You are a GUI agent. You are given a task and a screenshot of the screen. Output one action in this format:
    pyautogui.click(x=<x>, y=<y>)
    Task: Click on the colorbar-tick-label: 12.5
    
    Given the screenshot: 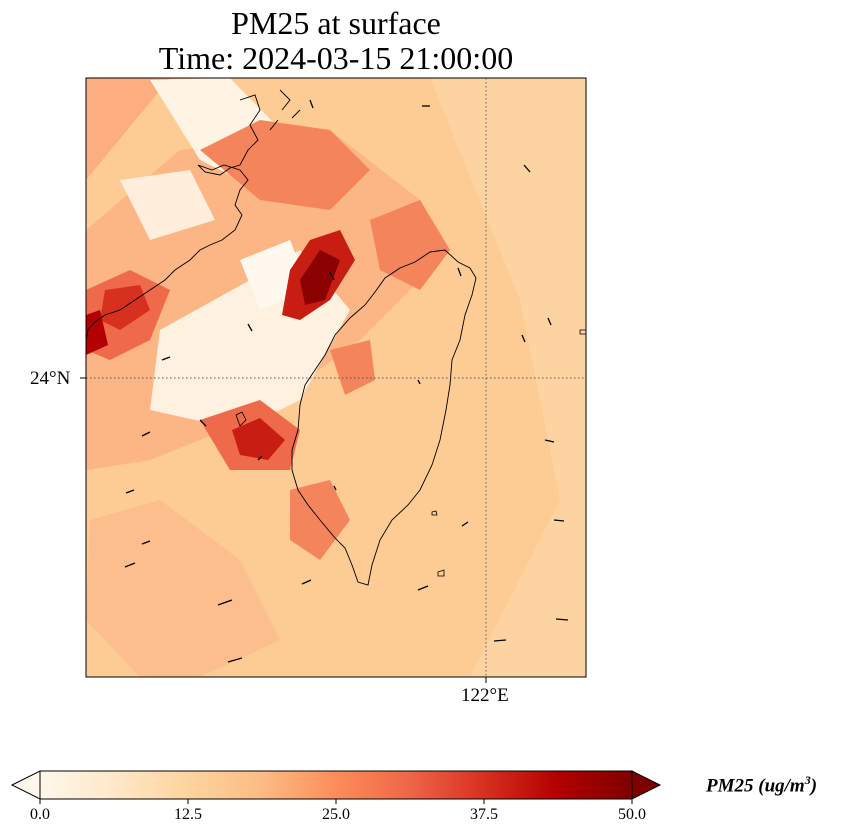 What is the action you would take?
    pyautogui.click(x=188, y=814)
    